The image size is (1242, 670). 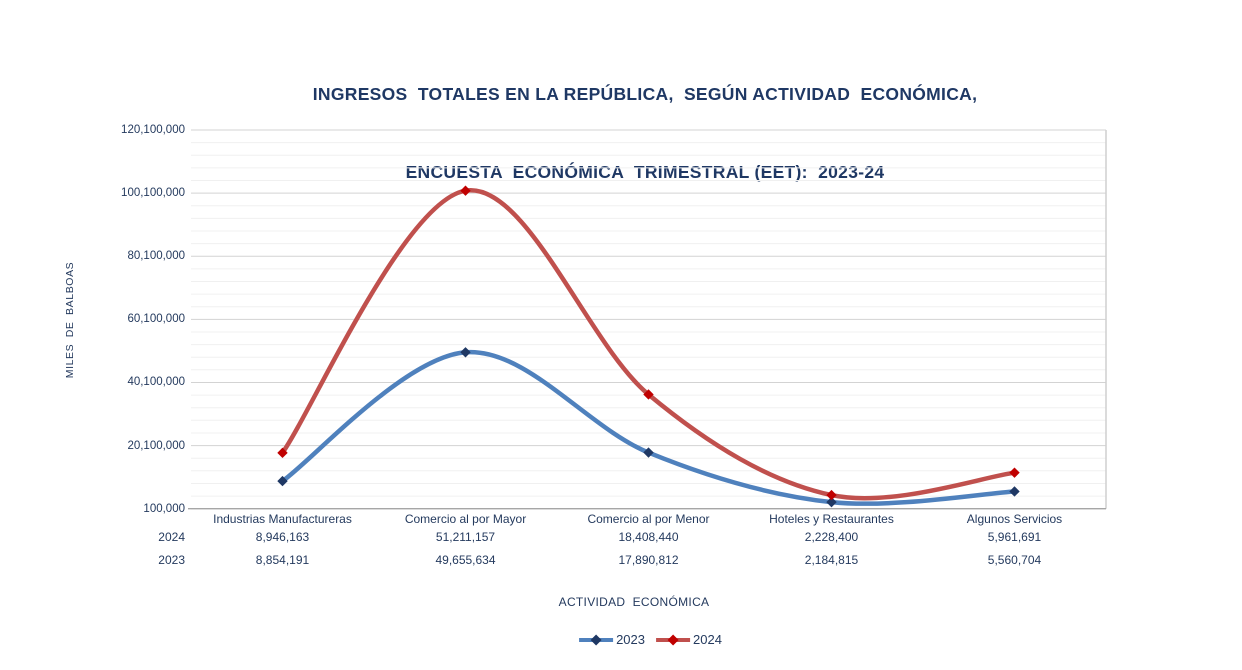 What do you see at coordinates (164, 508) in the screenshot?
I see `y-tick-label: 100,000` at bounding box center [164, 508].